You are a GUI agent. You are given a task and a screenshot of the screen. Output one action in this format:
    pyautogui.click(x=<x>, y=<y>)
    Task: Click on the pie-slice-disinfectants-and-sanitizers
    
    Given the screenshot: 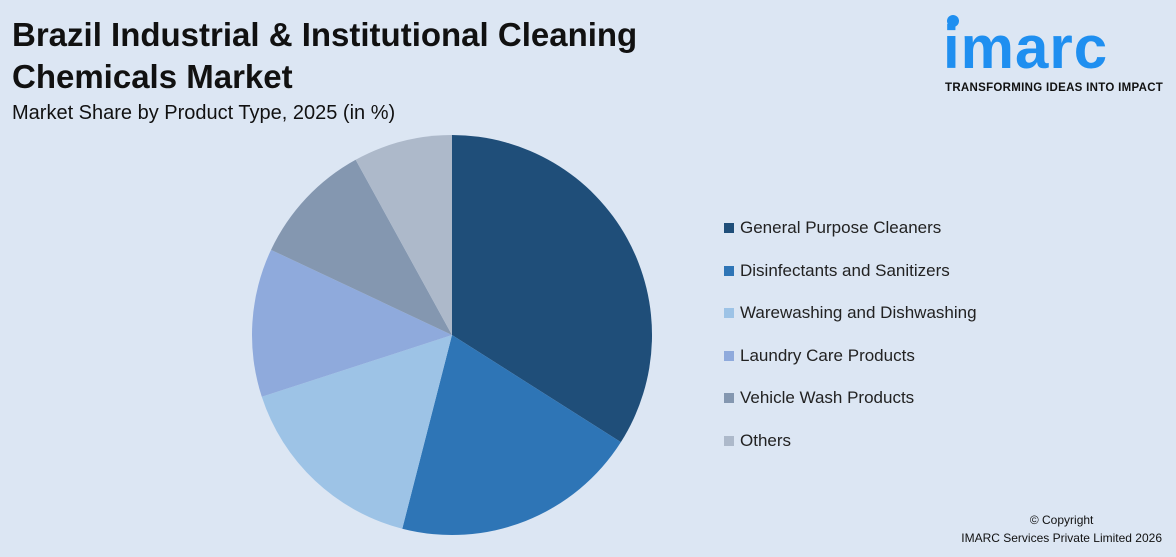 What is the action you would take?
    pyautogui.click(x=511, y=435)
    